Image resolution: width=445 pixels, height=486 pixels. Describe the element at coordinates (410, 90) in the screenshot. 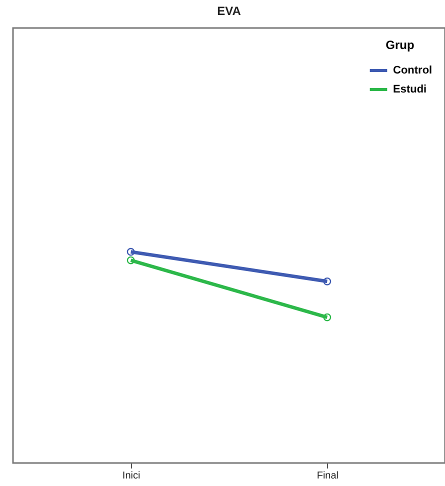

I see `legend-label: Estudi` at that location.